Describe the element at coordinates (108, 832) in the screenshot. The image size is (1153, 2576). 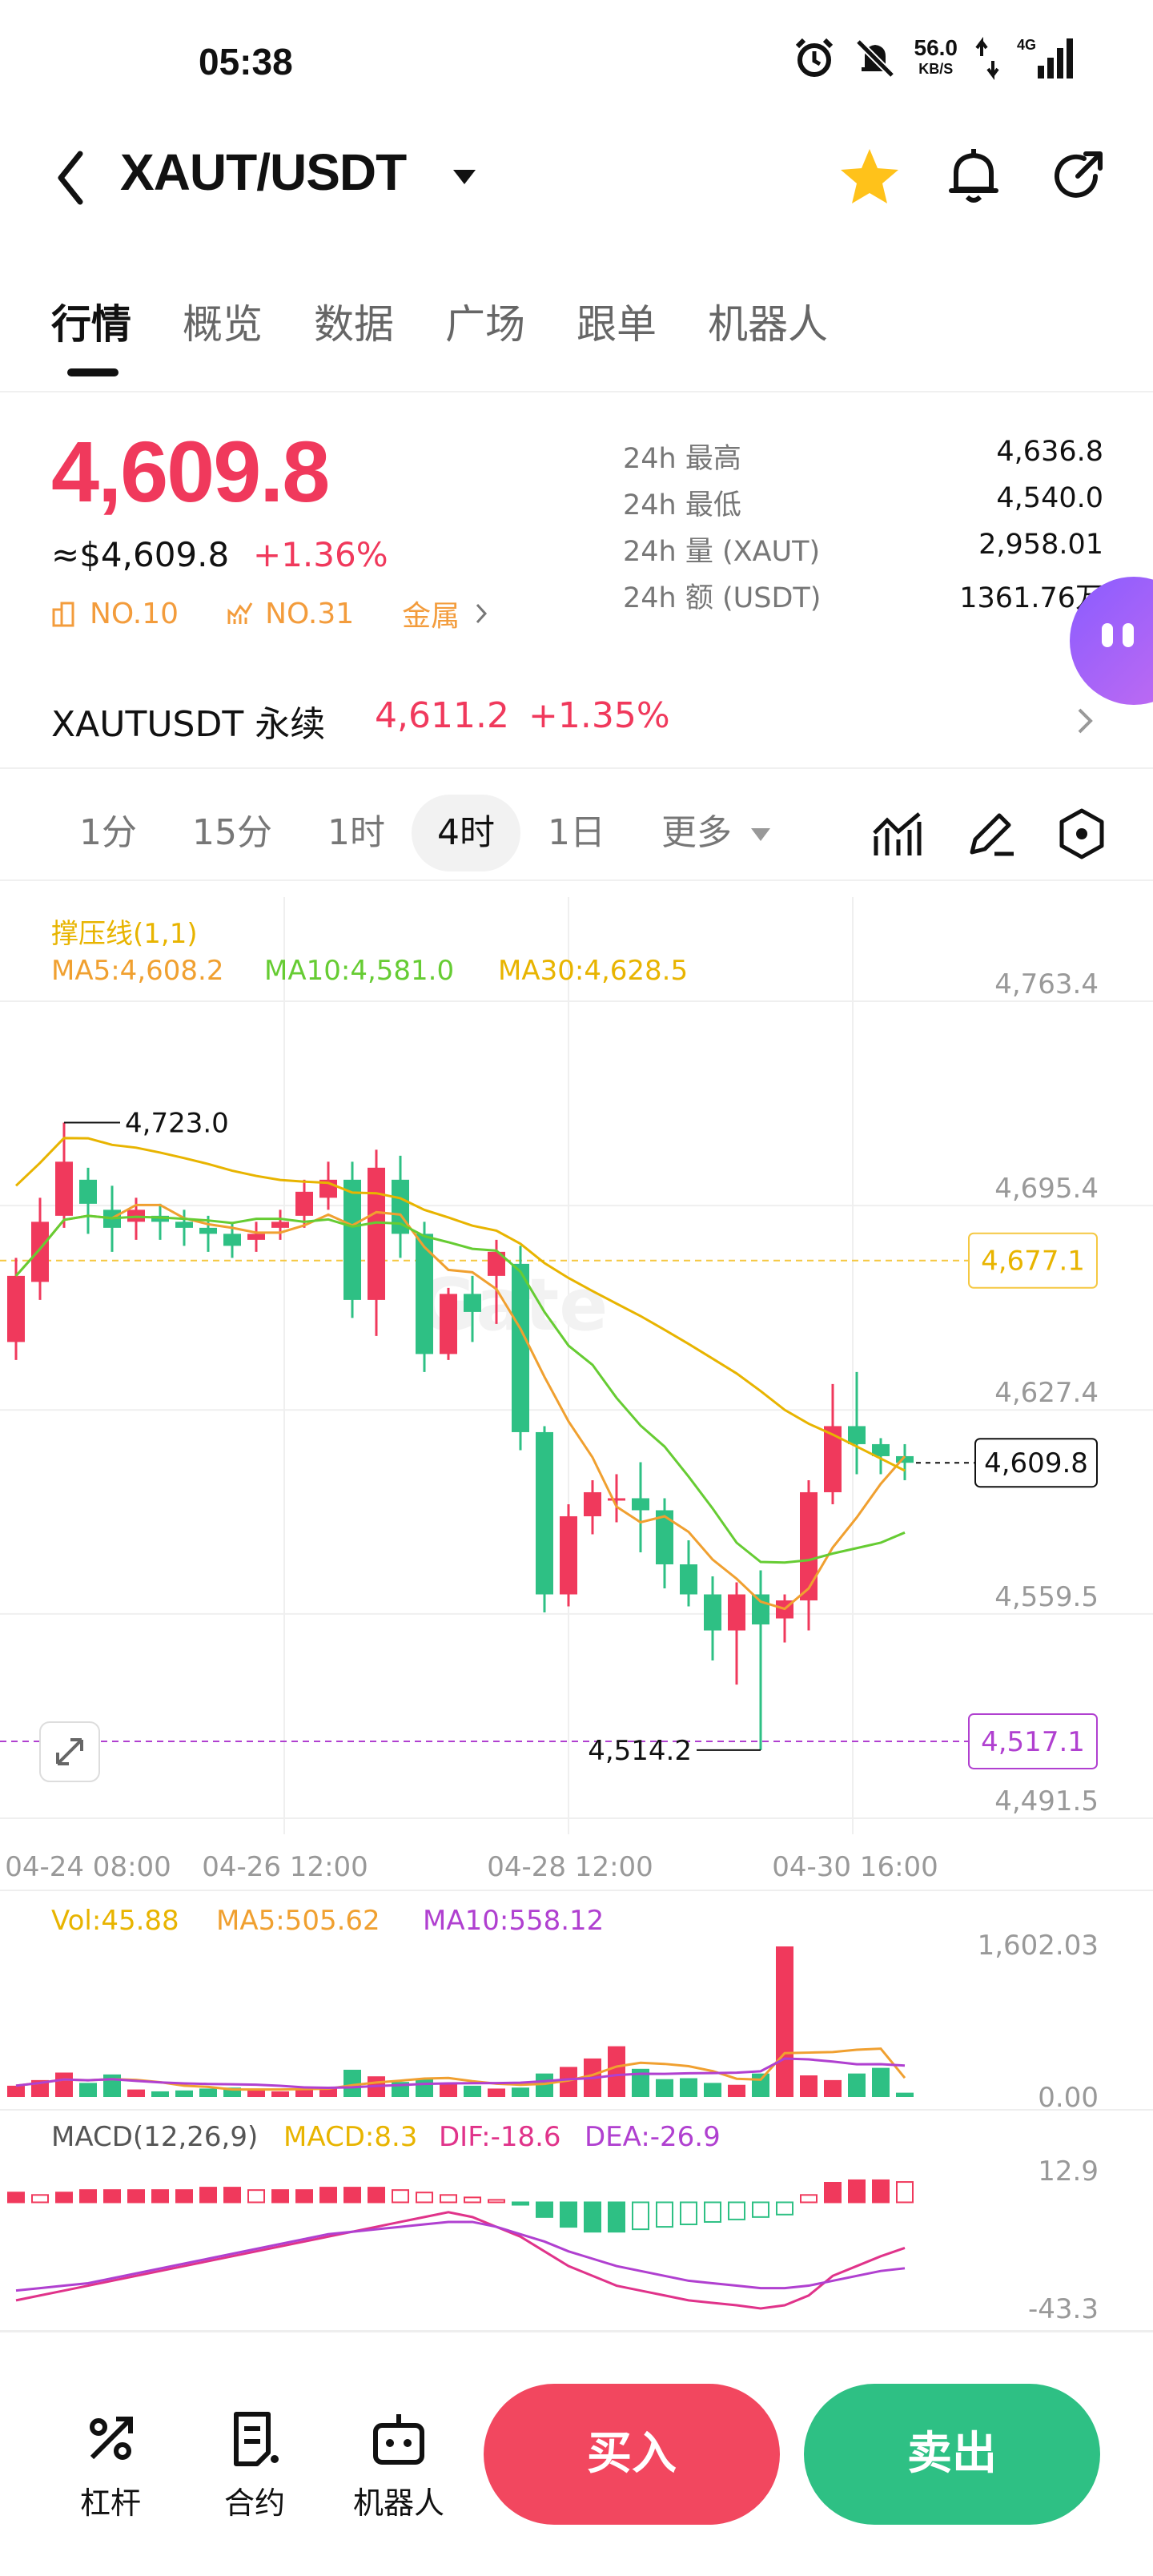
I see `interval-1m: 1分` at that location.